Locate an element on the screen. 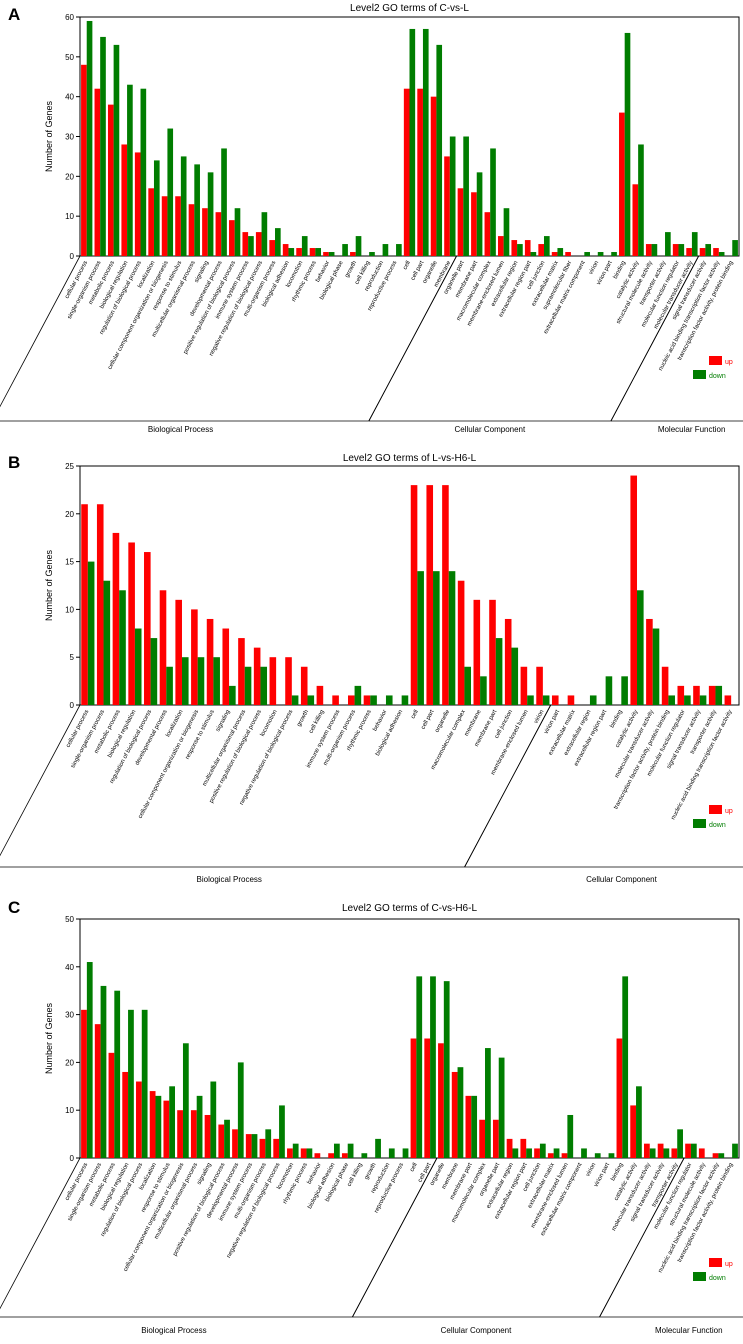 The width and height of the screenshot is (743, 1344). x-tick-label: virion part is located at coordinates (552, 722).